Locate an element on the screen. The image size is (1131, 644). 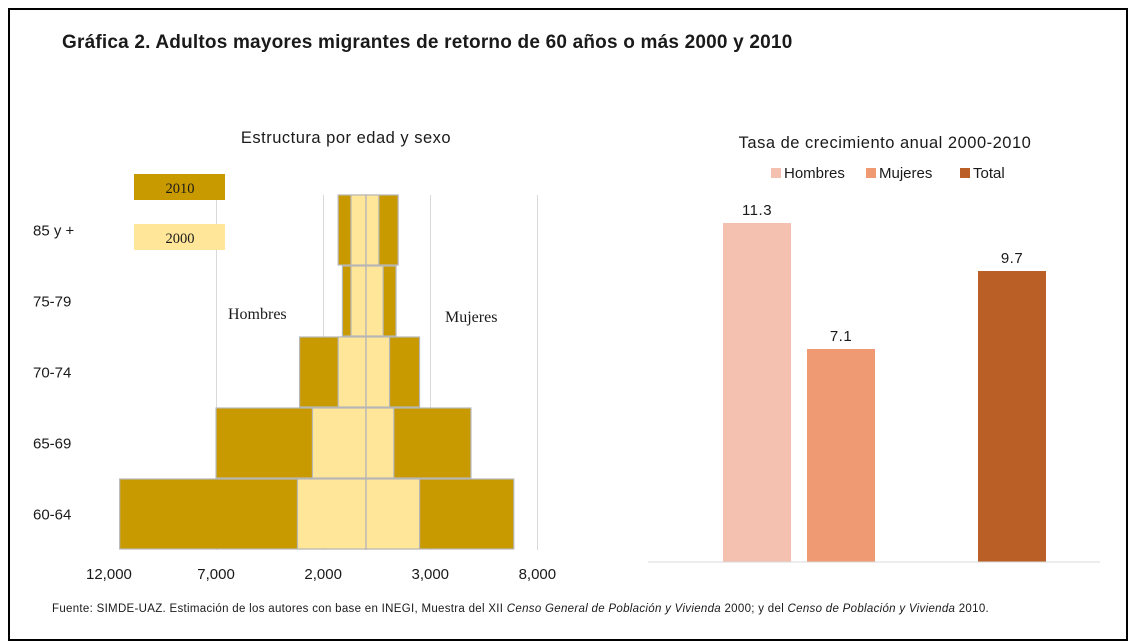
legend-swatch-2010 is located at coordinates (179, 187).